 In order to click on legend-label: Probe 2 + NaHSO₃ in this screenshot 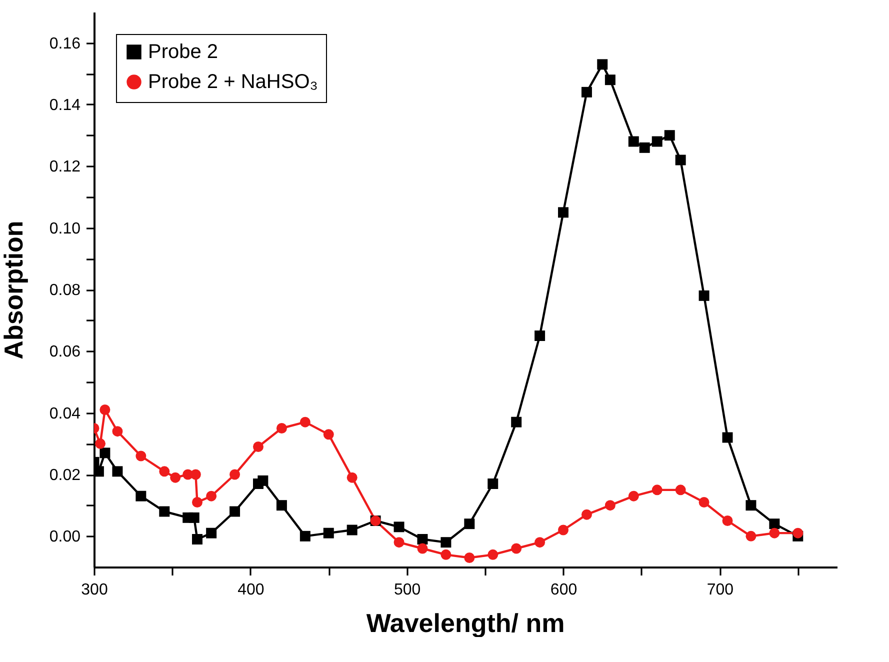, I will do `click(233, 82)`.